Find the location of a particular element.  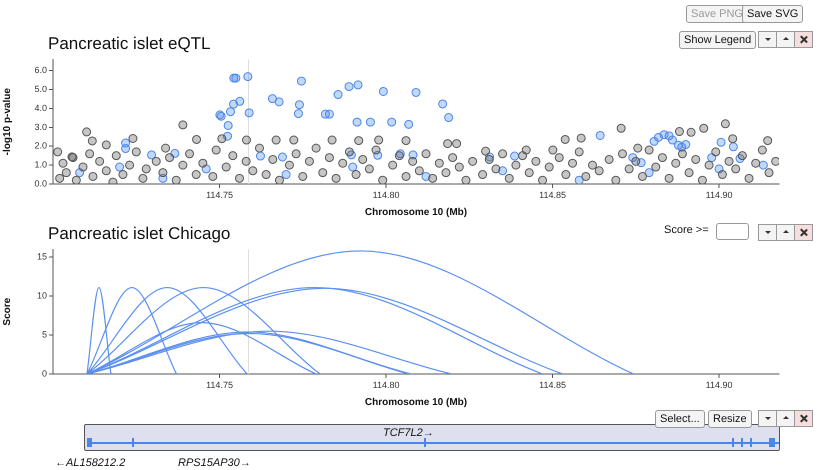

y-tick-label: 3.0 is located at coordinates (40, 127).